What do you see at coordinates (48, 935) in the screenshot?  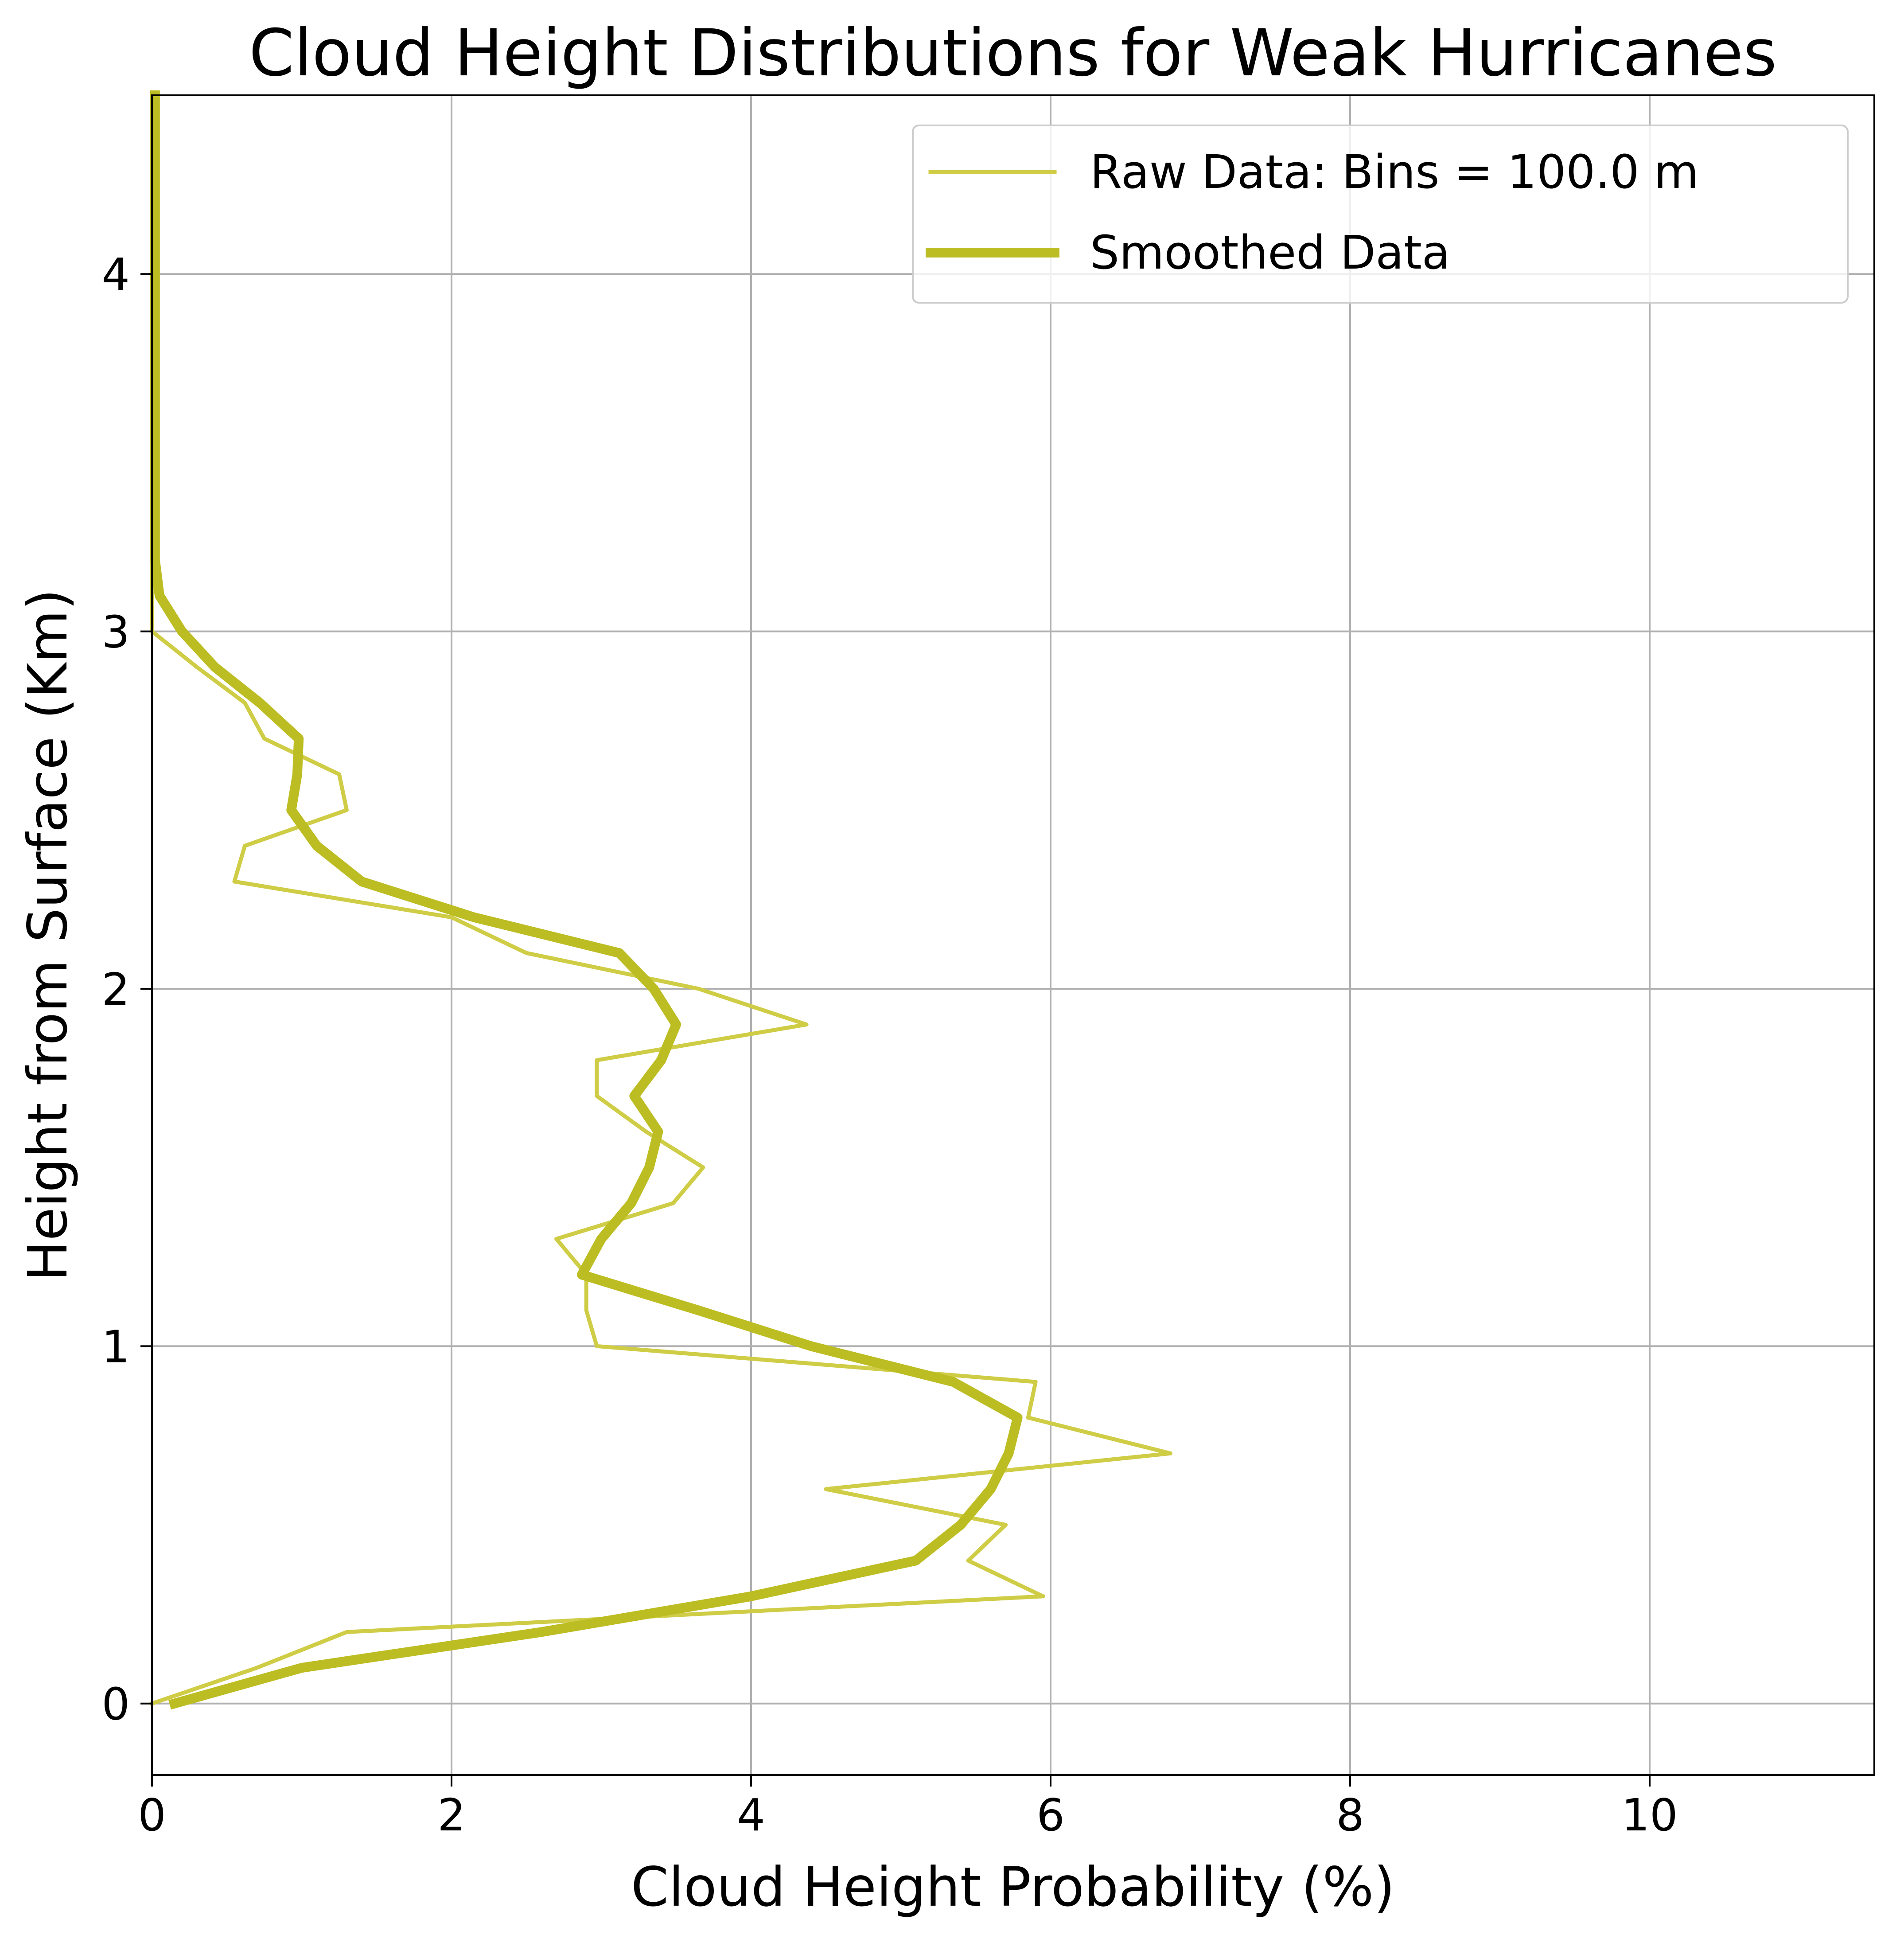 I see `y-axis-label: Height from Surface (Km)` at bounding box center [48, 935].